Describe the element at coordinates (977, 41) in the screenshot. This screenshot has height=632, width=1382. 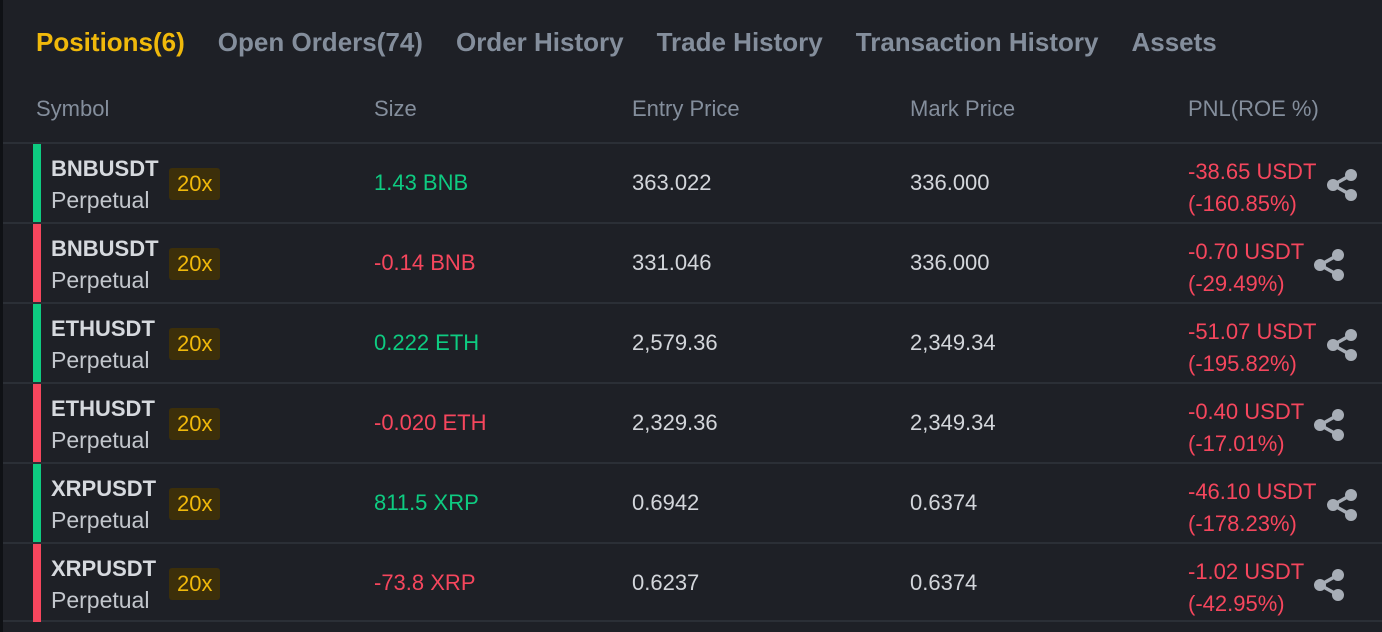
I see `tab-transaction-history: Transaction History` at that location.